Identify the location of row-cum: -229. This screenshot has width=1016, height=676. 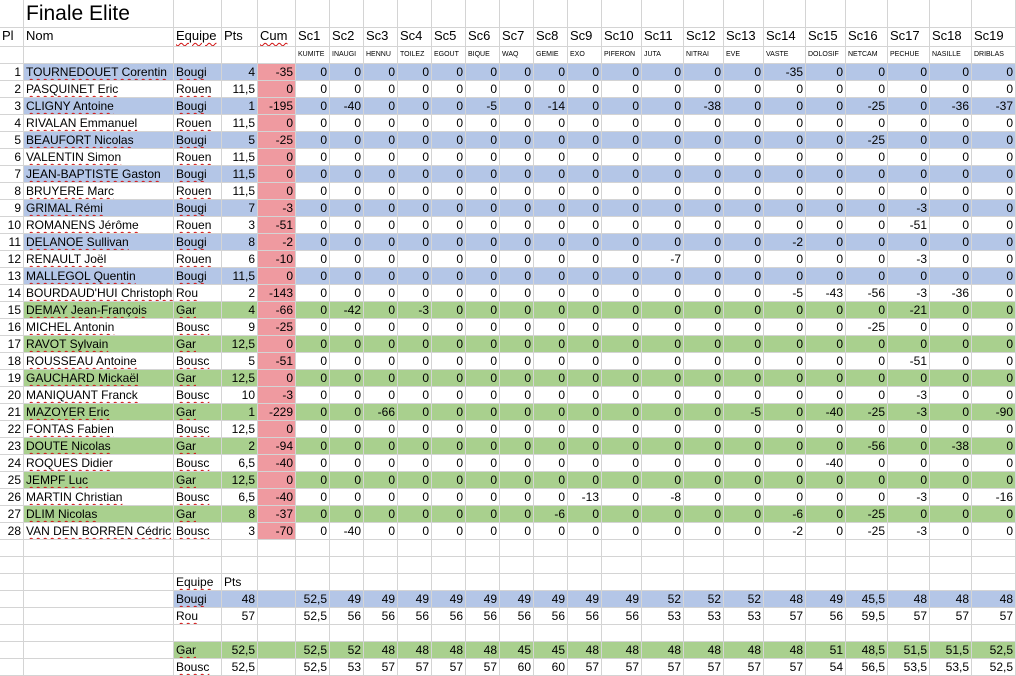
(277, 412).